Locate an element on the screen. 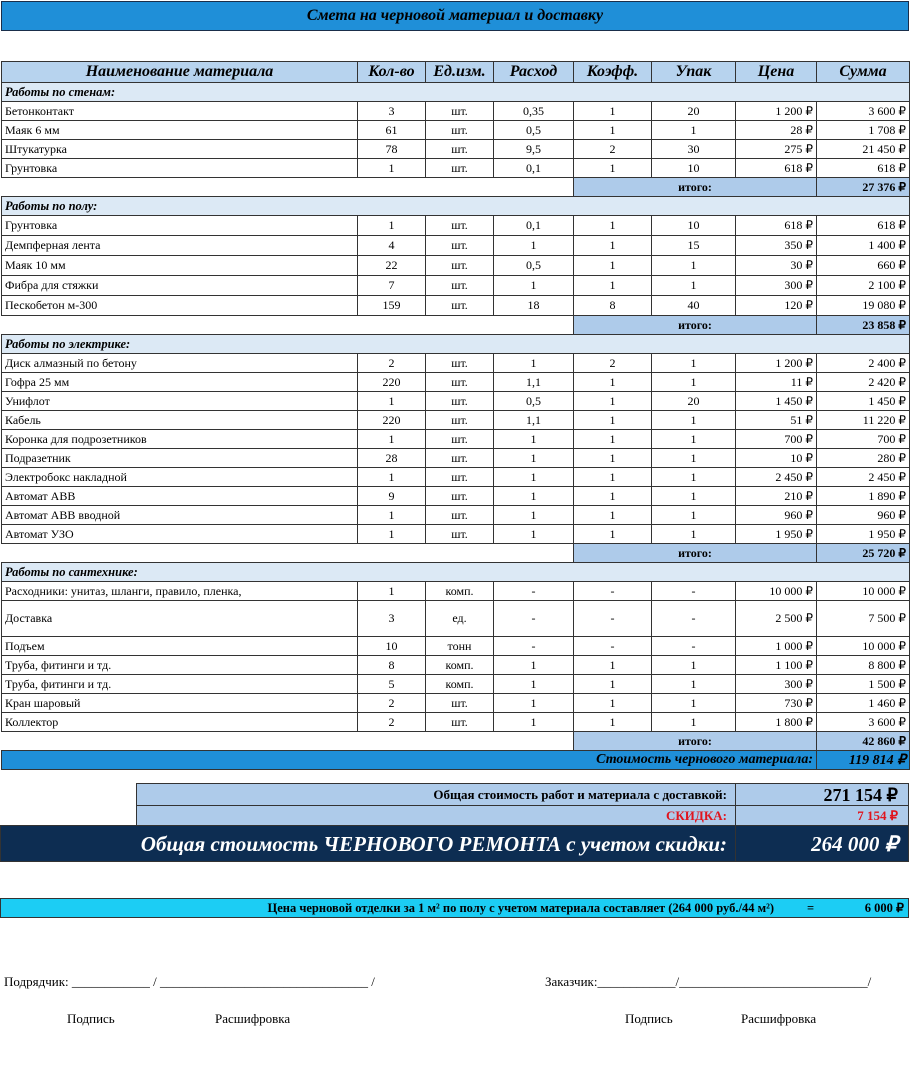 Image resolution: width=910 pixels, height=1066 pixels. table-cell: 8 is located at coordinates (612, 305).